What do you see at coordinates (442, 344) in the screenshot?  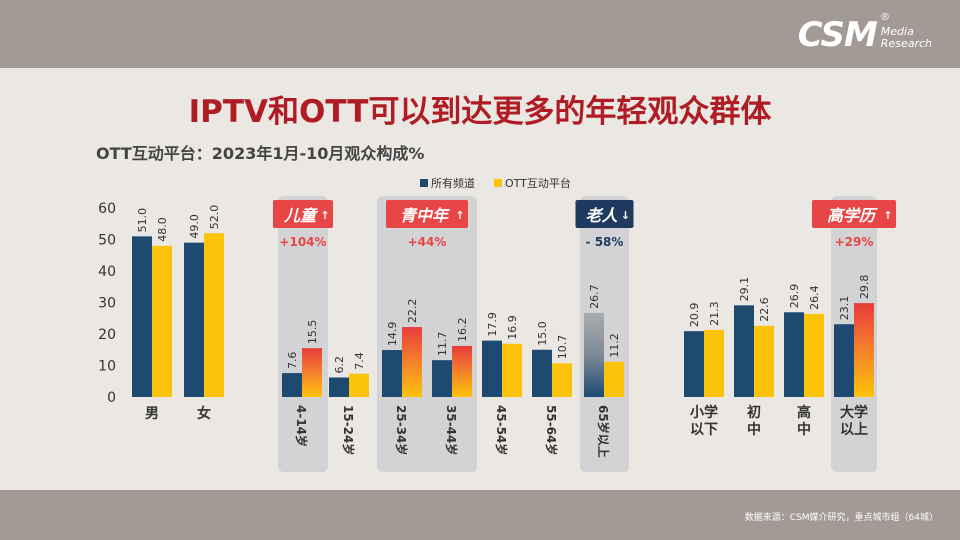 I see `value-label-all-channels: 11.7` at bounding box center [442, 344].